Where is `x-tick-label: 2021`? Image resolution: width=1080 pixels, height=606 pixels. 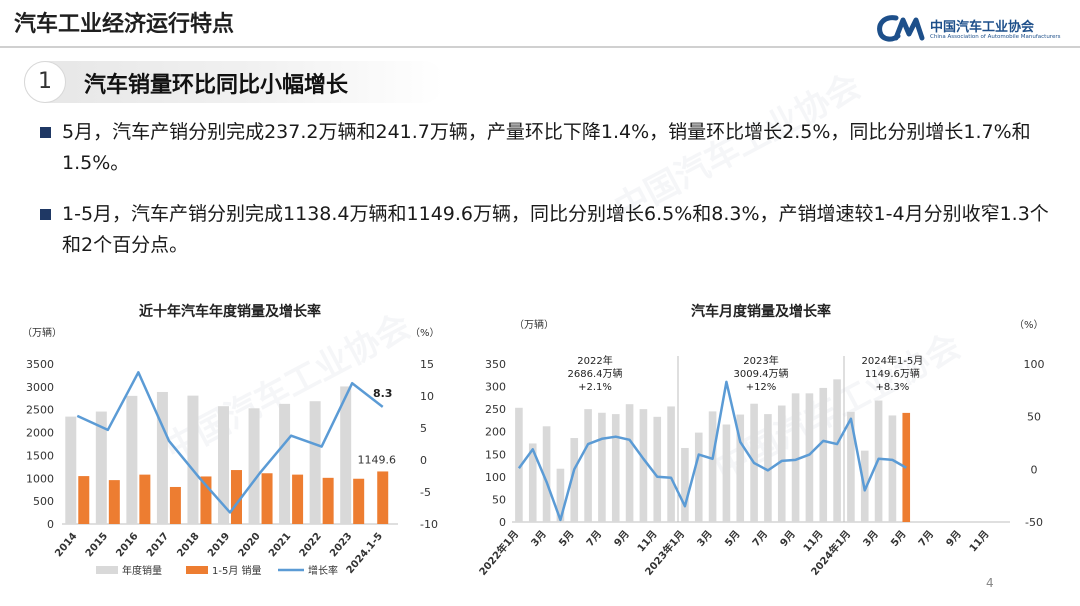
x-tick-label: 2021 is located at coordinates (280, 545).